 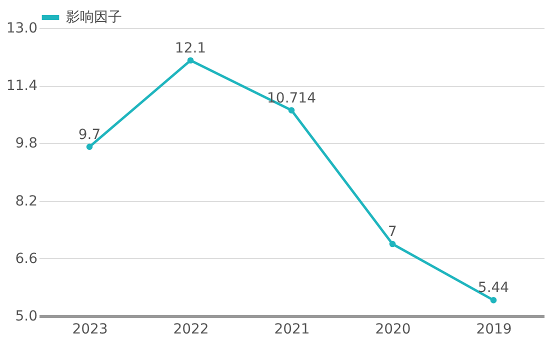 I want to click on x-tick-label: 2023, so click(x=90, y=330).